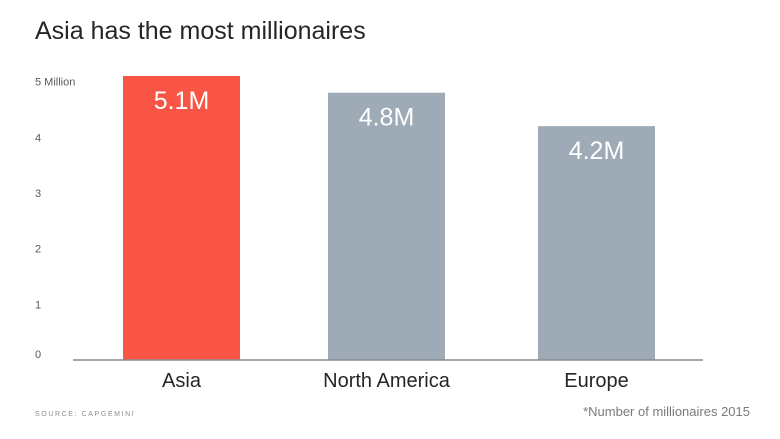  Describe the element at coordinates (386, 226) in the screenshot. I see `bar-north-america` at that location.